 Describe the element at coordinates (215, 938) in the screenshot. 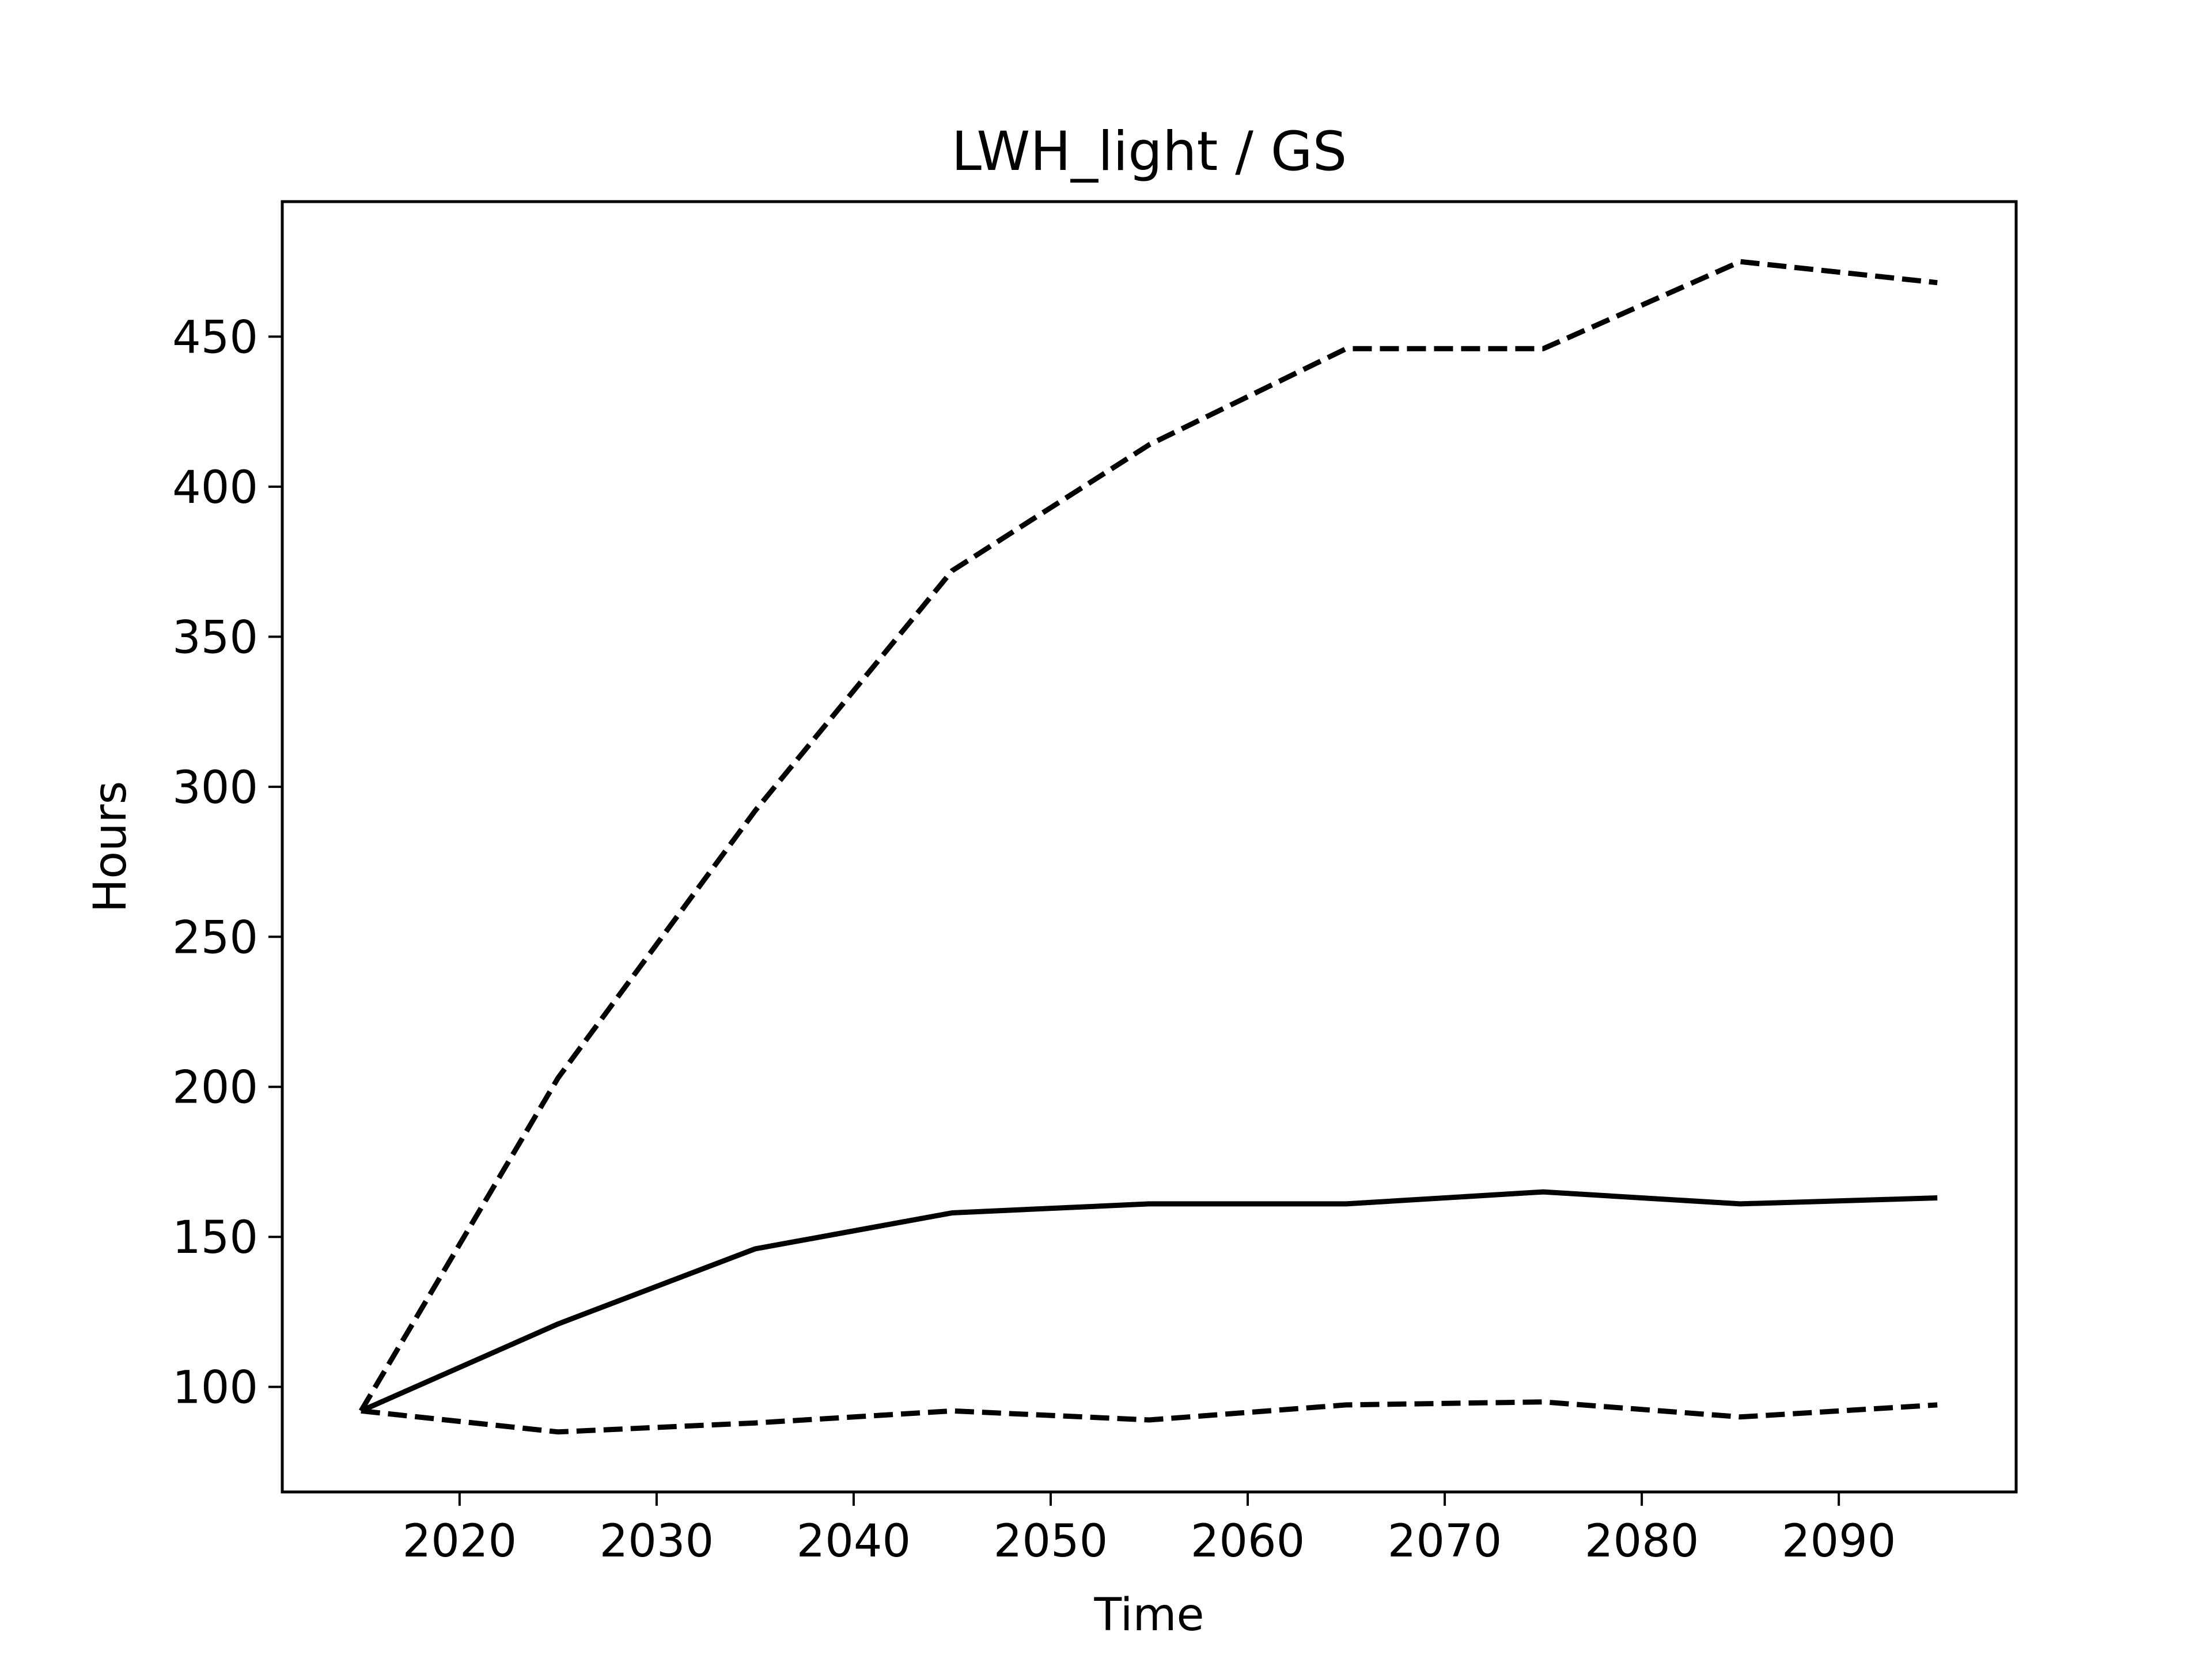

I see `y-tick-label: 250` at that location.